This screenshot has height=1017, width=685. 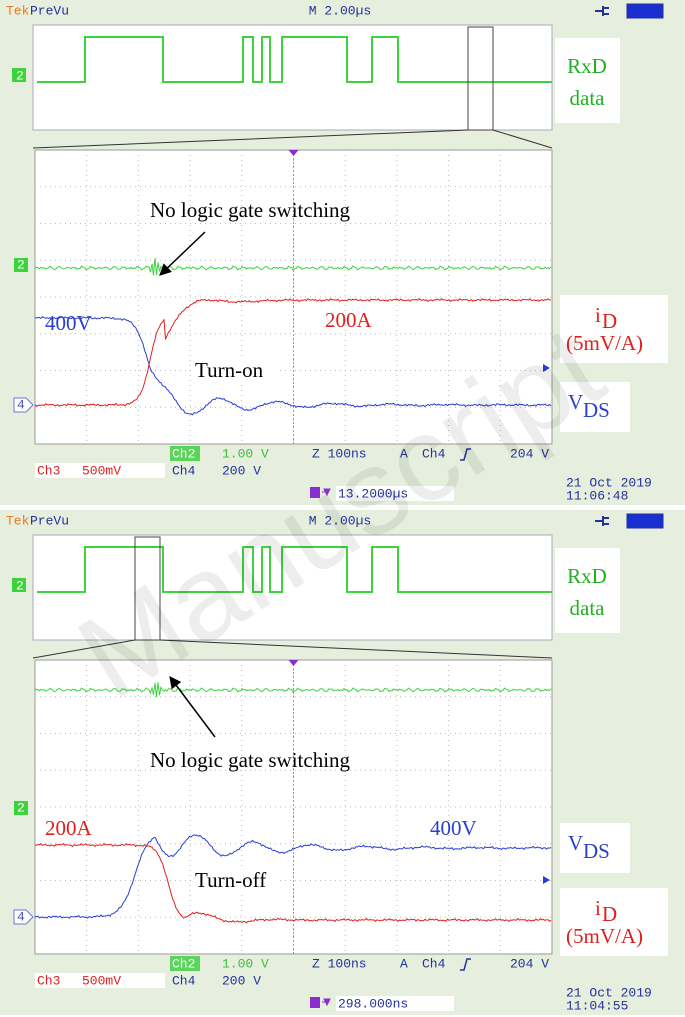 What do you see at coordinates (597, 1005) in the screenshot?
I see `status-time: 11:04:55` at bounding box center [597, 1005].